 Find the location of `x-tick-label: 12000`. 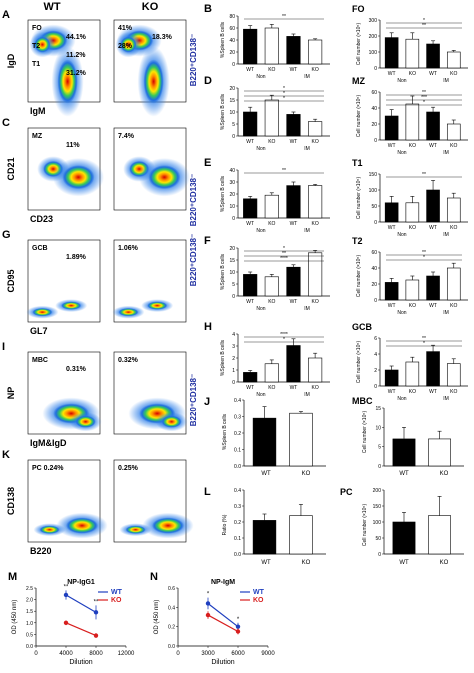

x-tick-label: 12000 is located at coordinates (126, 654).